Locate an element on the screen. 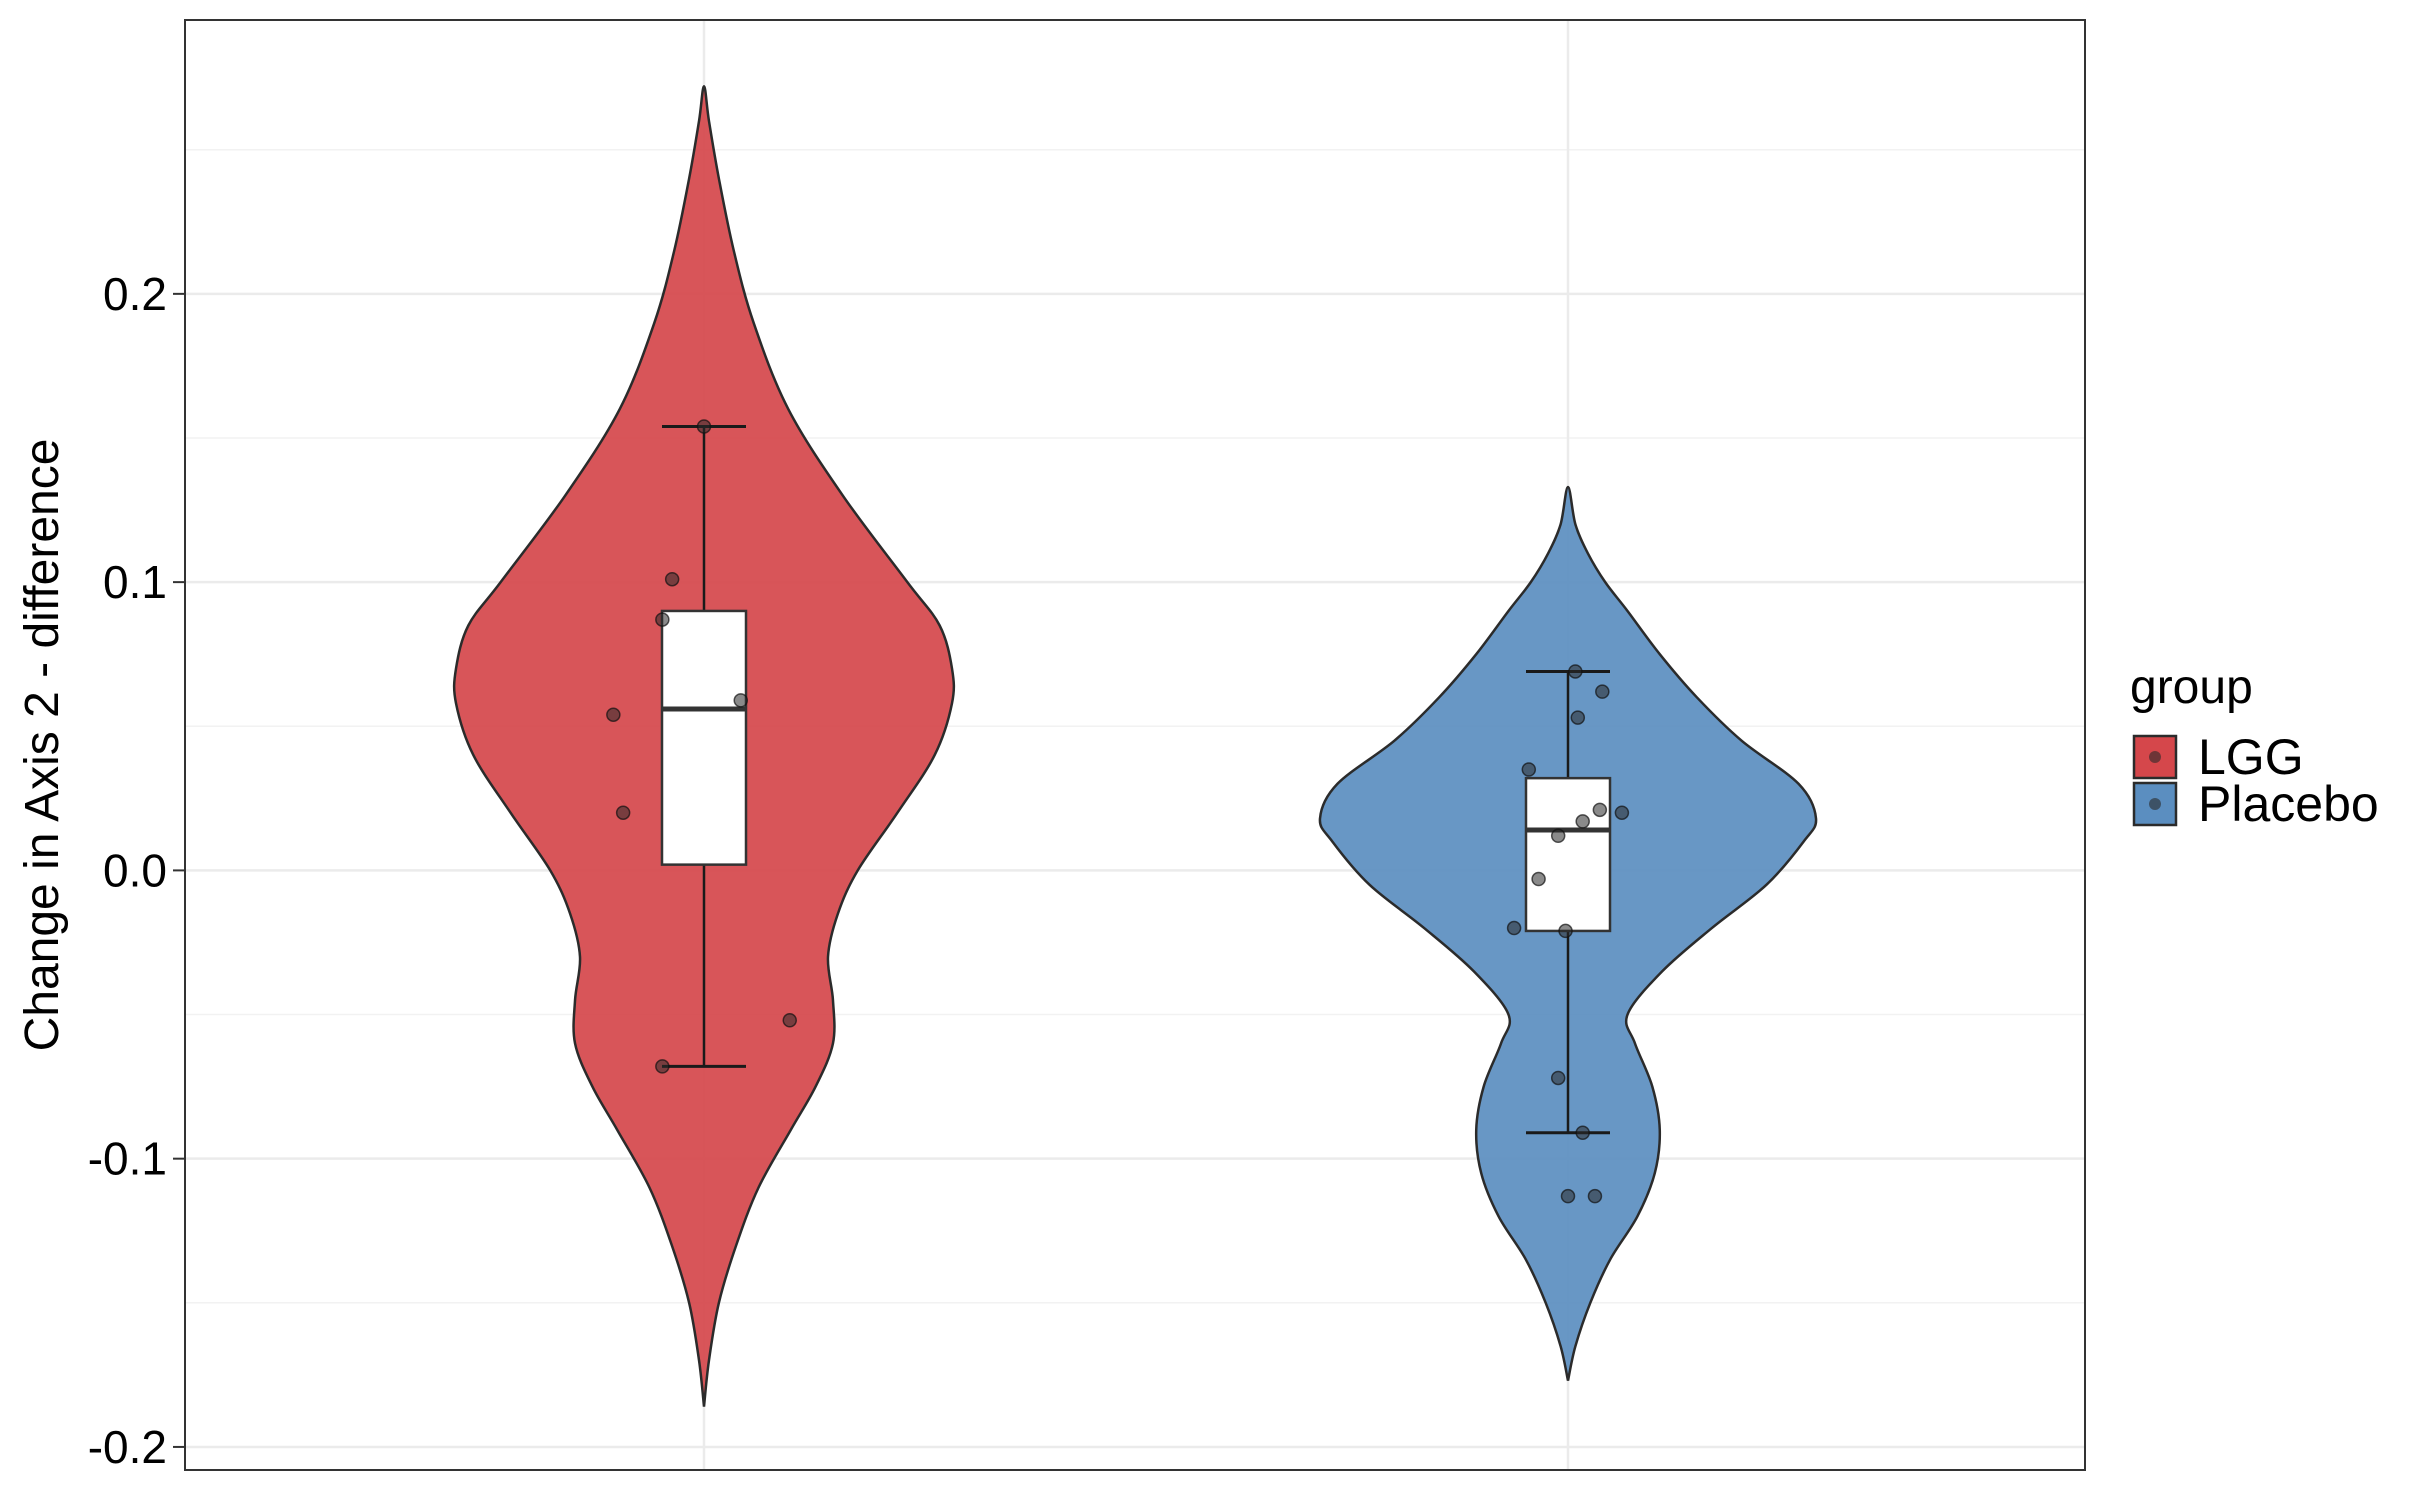  legend-label-lgg: LGG is located at coordinates (2251, 757).